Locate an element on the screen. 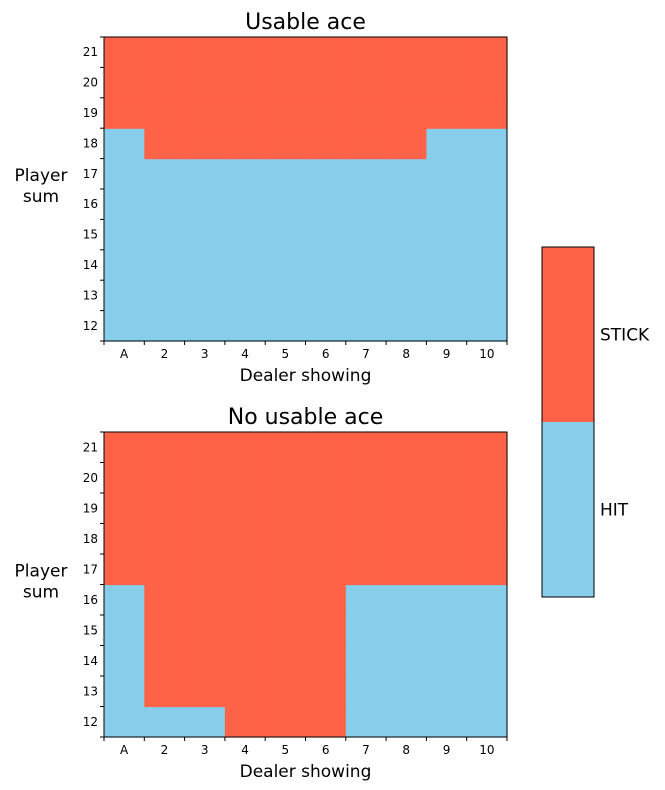 The height and width of the screenshot is (790, 665). usable-ace-y-tick-label: 19 is located at coordinates (90, 113).